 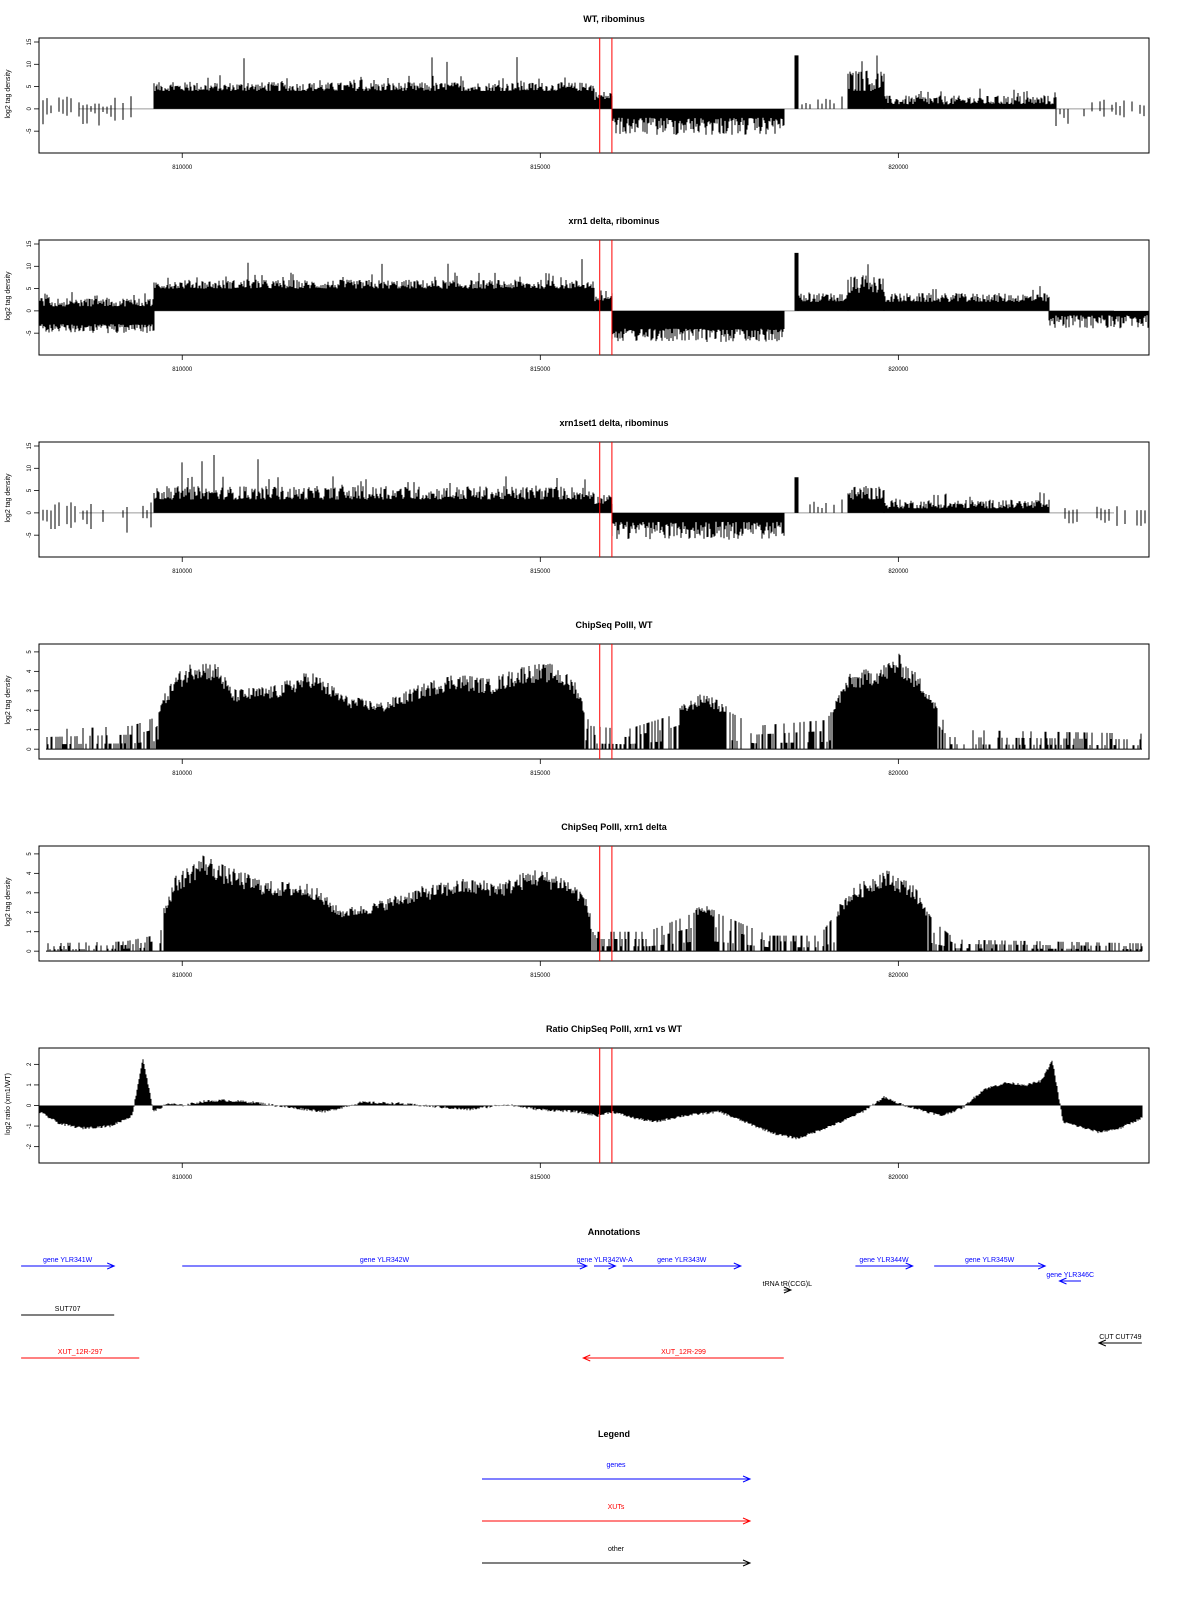 I want to click on panel-6-ytick-label: -2, so click(x=30, y=1146).